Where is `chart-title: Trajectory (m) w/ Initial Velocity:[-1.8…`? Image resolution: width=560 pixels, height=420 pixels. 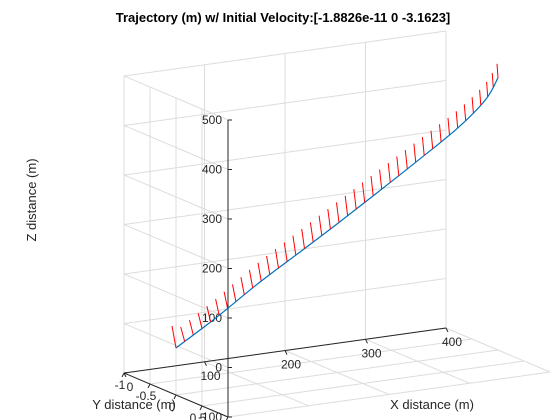
chart-title: Trajectory (m) w/ Initial Velocity:[-1.8… is located at coordinates (283, 17).